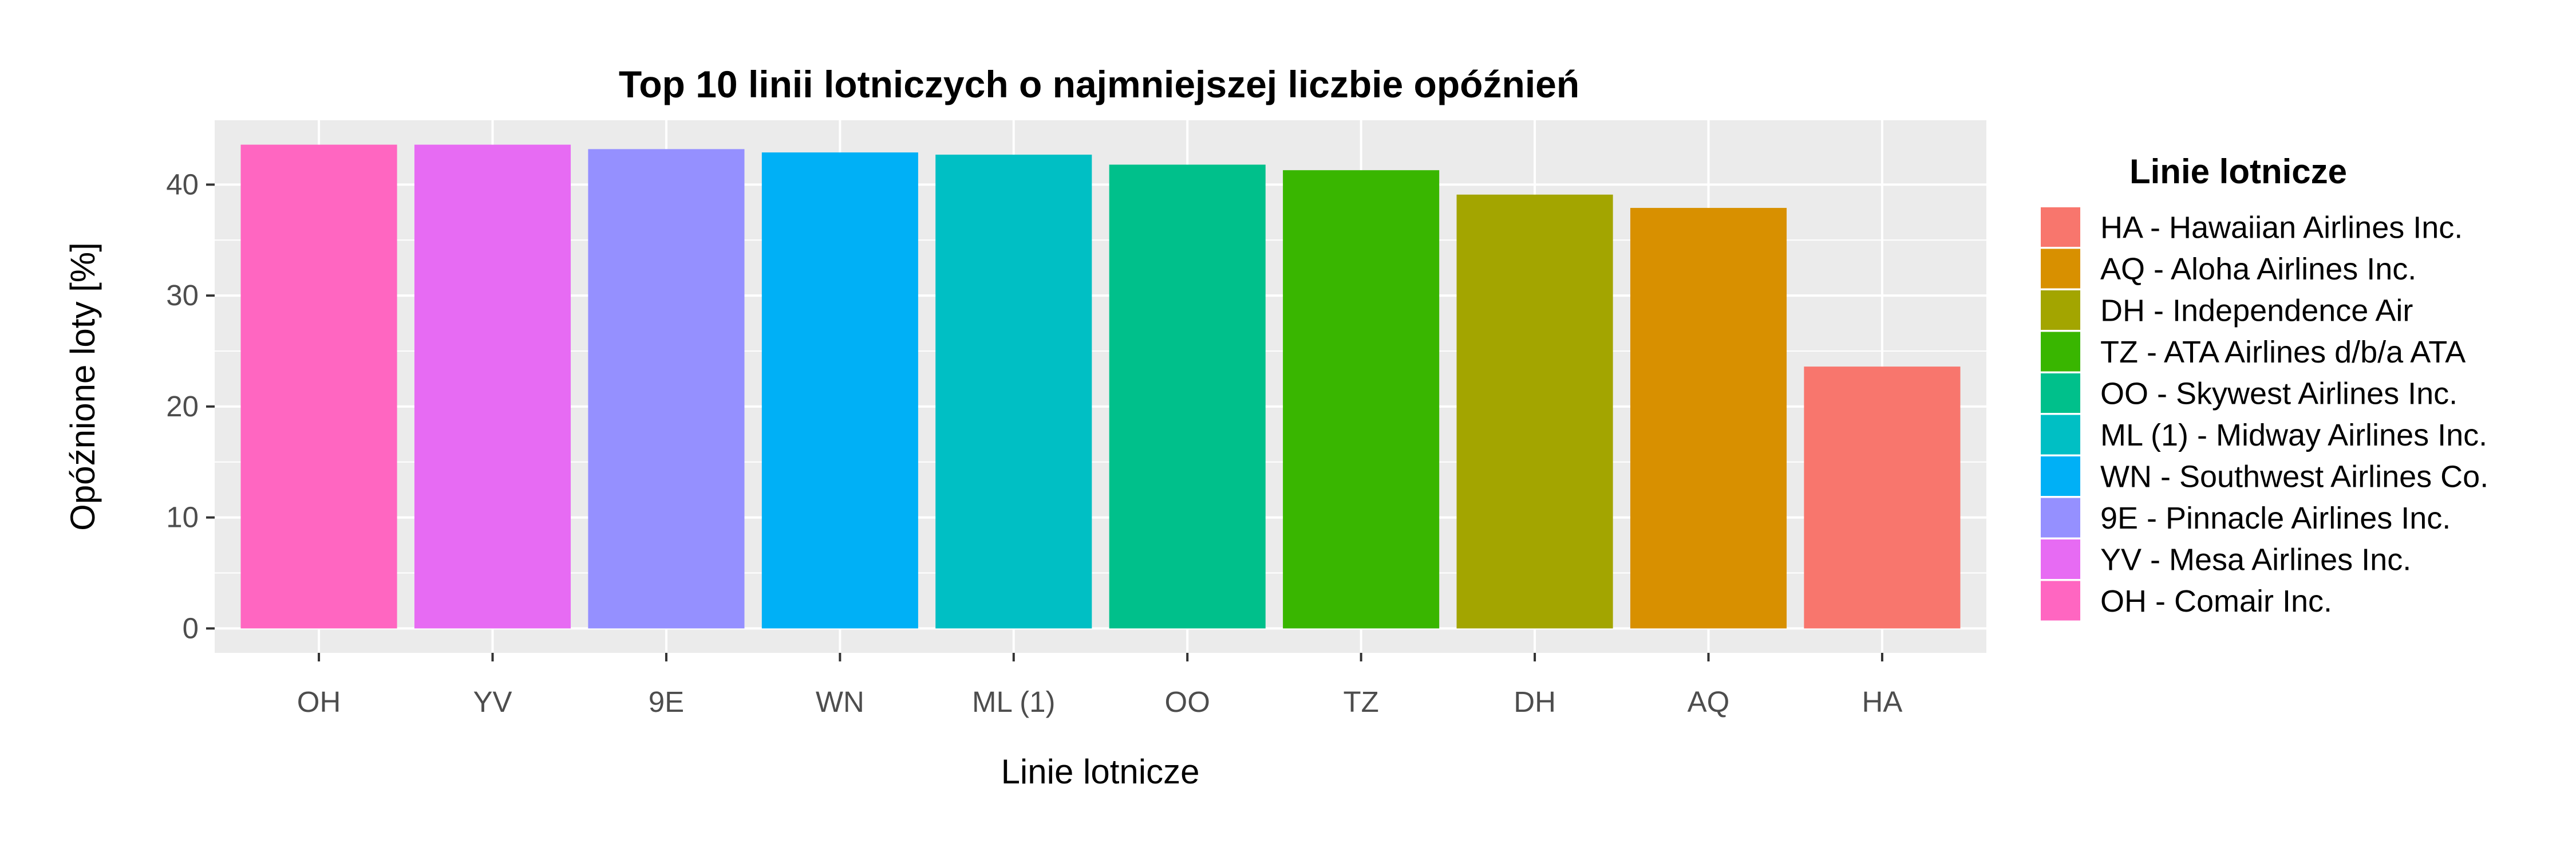  What do you see at coordinates (182, 184) in the screenshot?
I see `y-tick-label: 40` at bounding box center [182, 184].